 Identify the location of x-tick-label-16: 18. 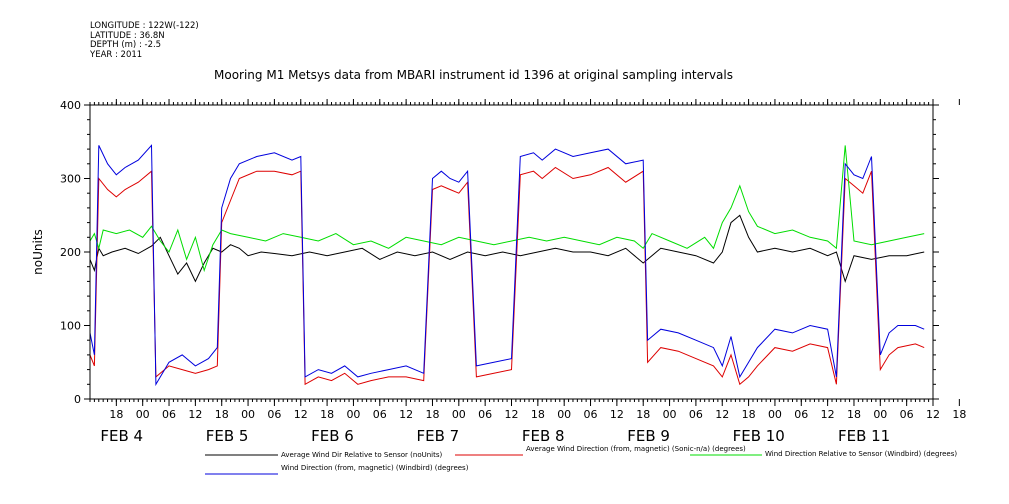
(538, 414).